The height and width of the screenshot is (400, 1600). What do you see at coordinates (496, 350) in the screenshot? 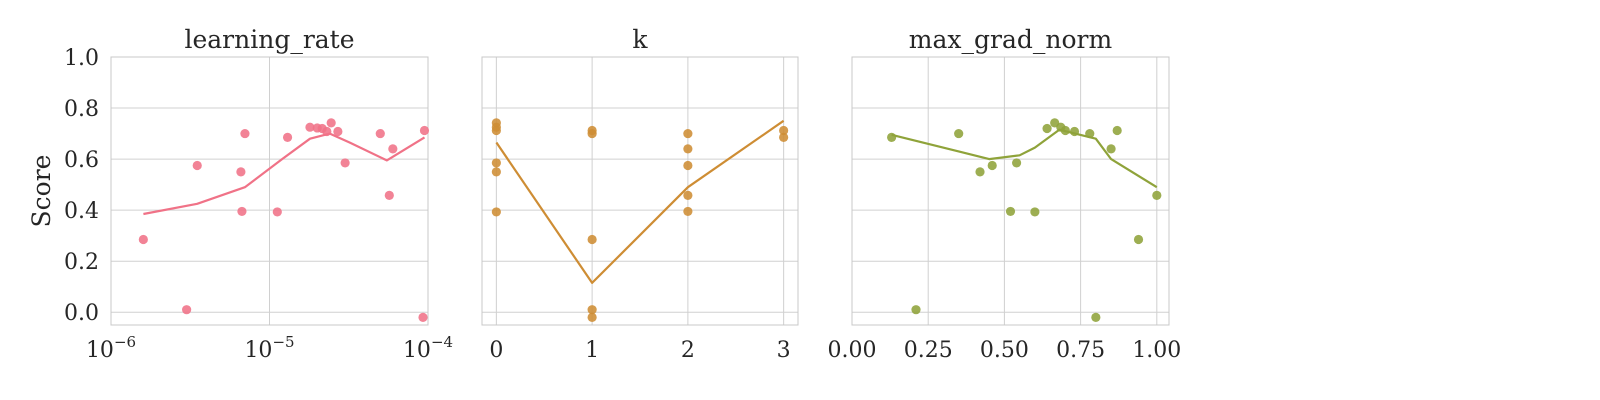
I see `x-tick-label: 0` at bounding box center [496, 350].